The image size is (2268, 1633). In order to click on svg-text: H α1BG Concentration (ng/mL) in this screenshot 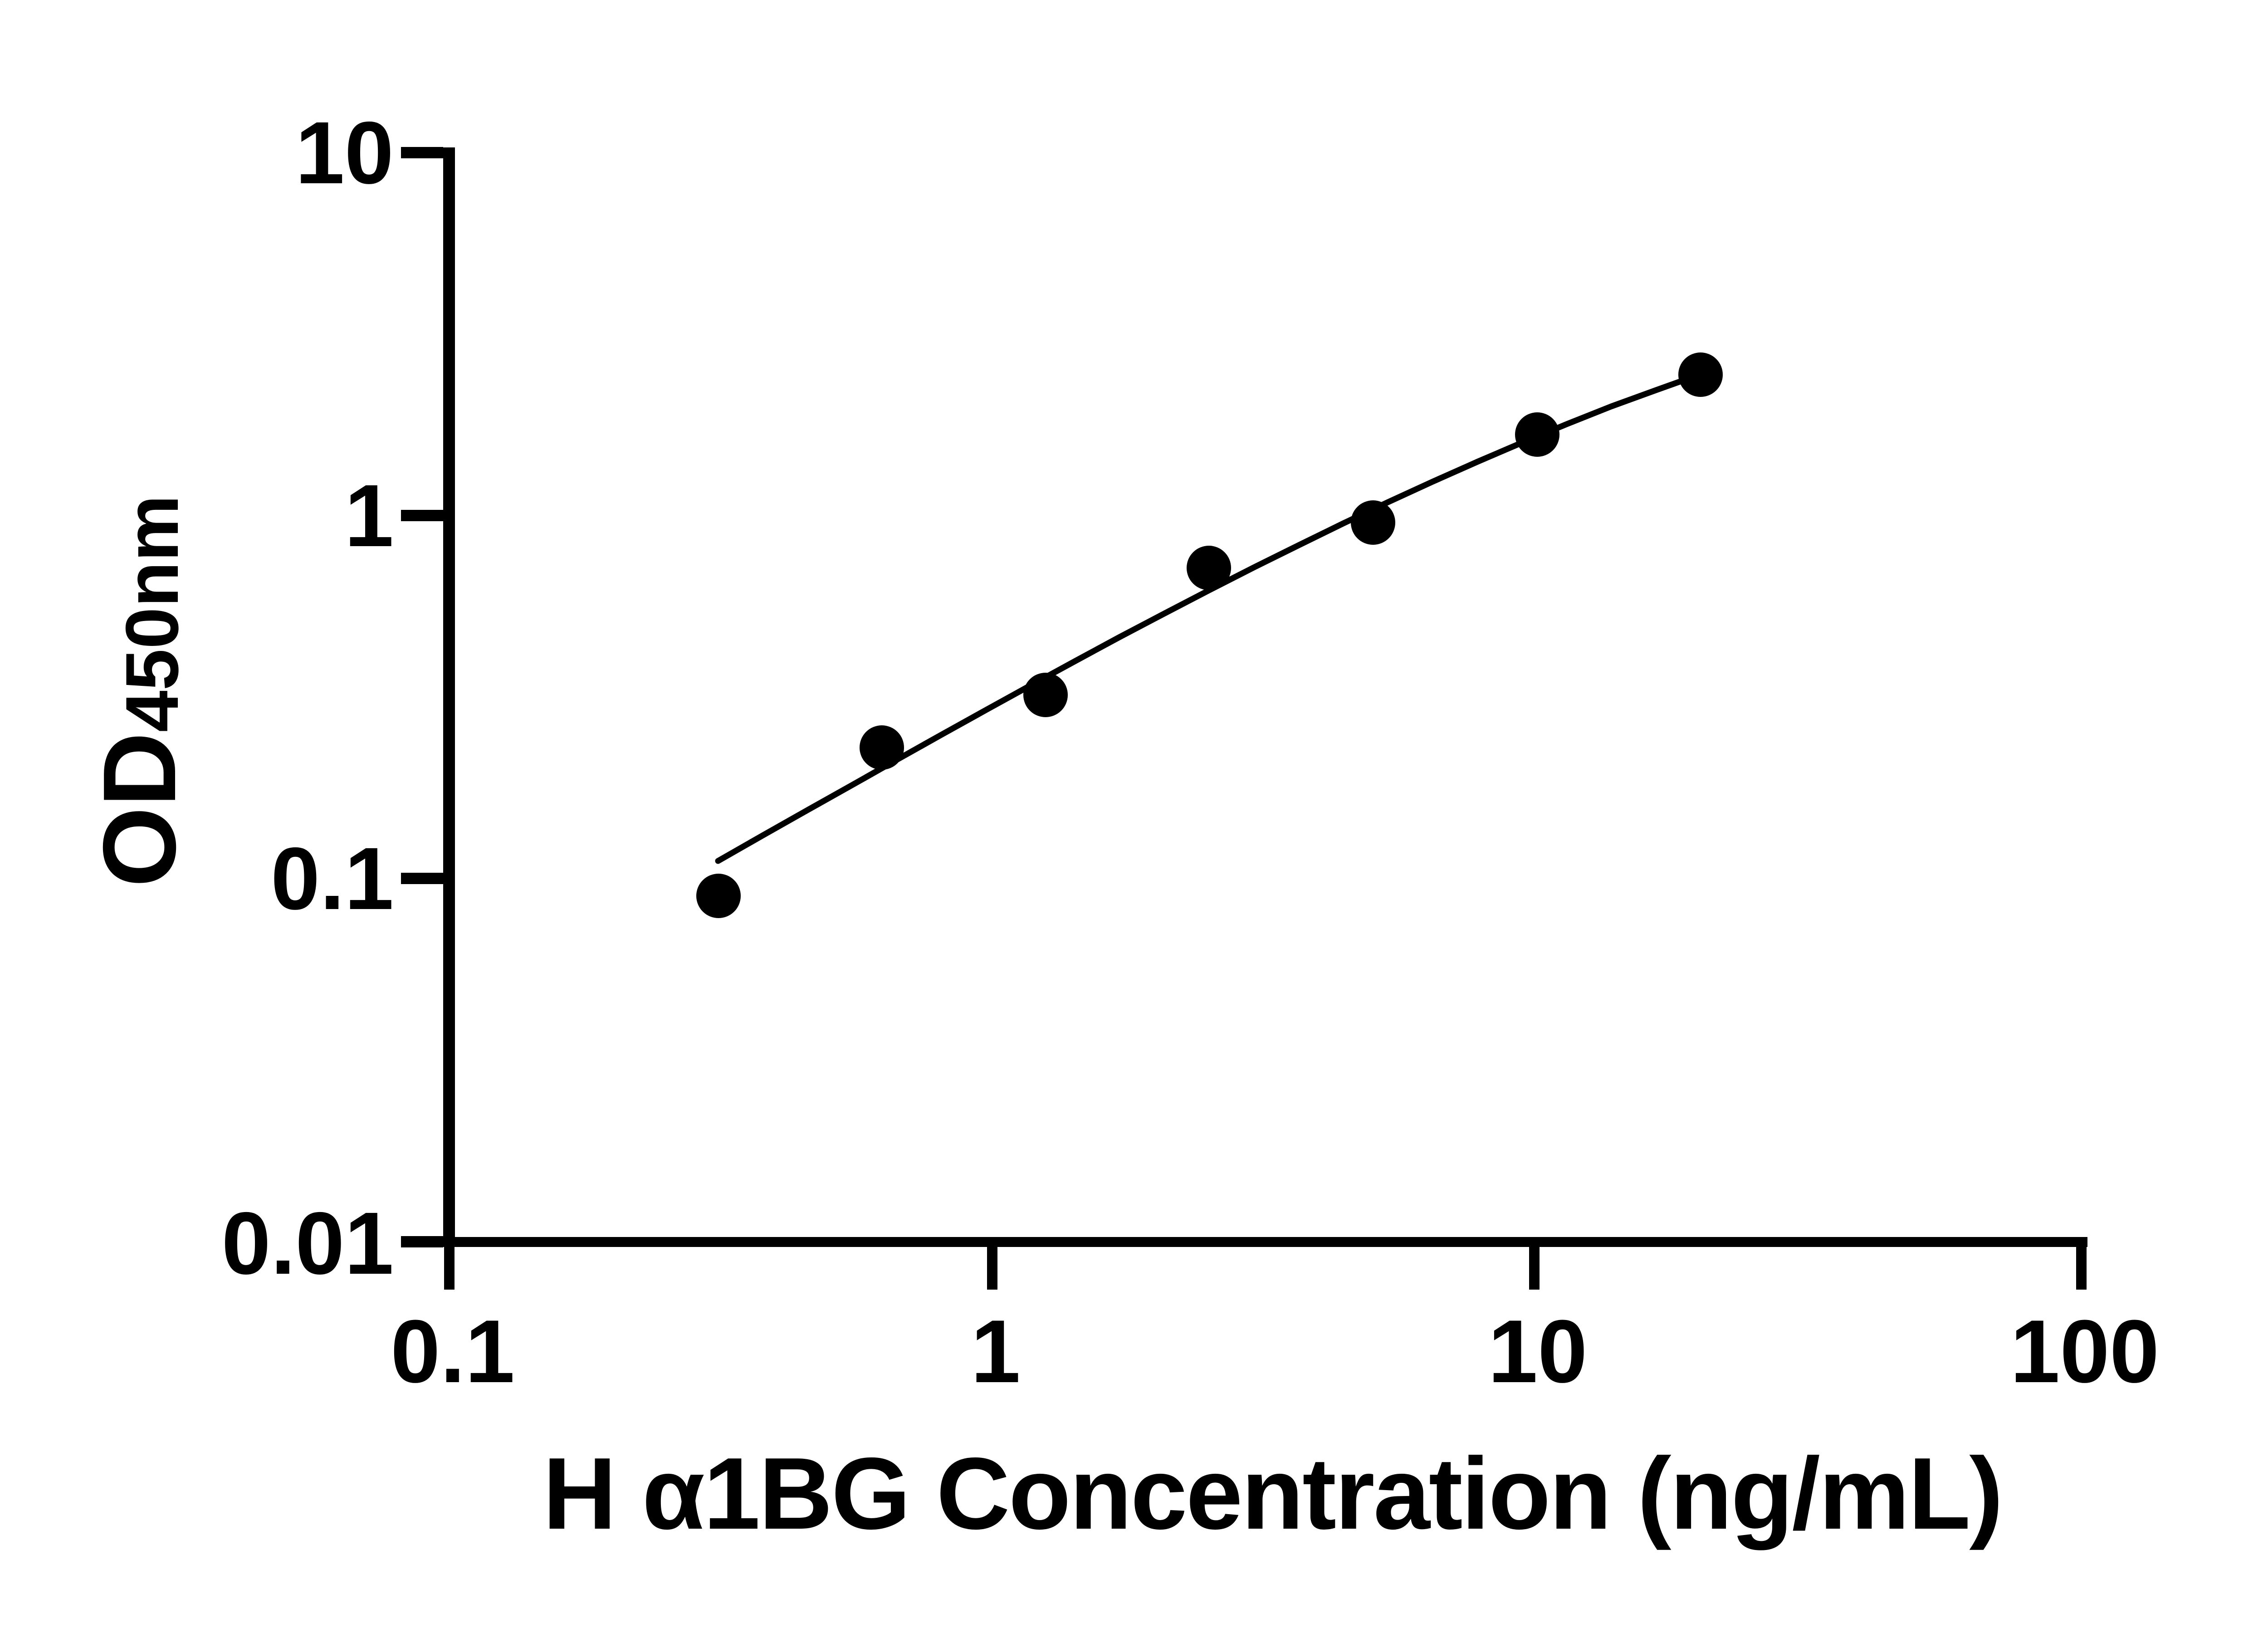, I will do `click(1273, 1493)`.